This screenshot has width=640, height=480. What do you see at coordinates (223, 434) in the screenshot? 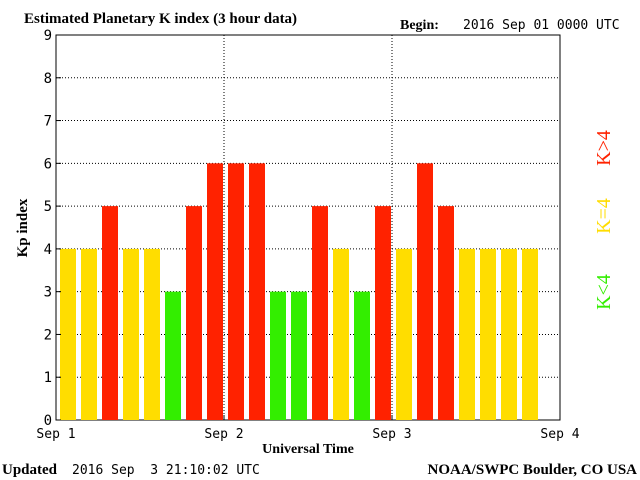
I see `x-tick-label: Sep 2` at bounding box center [223, 434].